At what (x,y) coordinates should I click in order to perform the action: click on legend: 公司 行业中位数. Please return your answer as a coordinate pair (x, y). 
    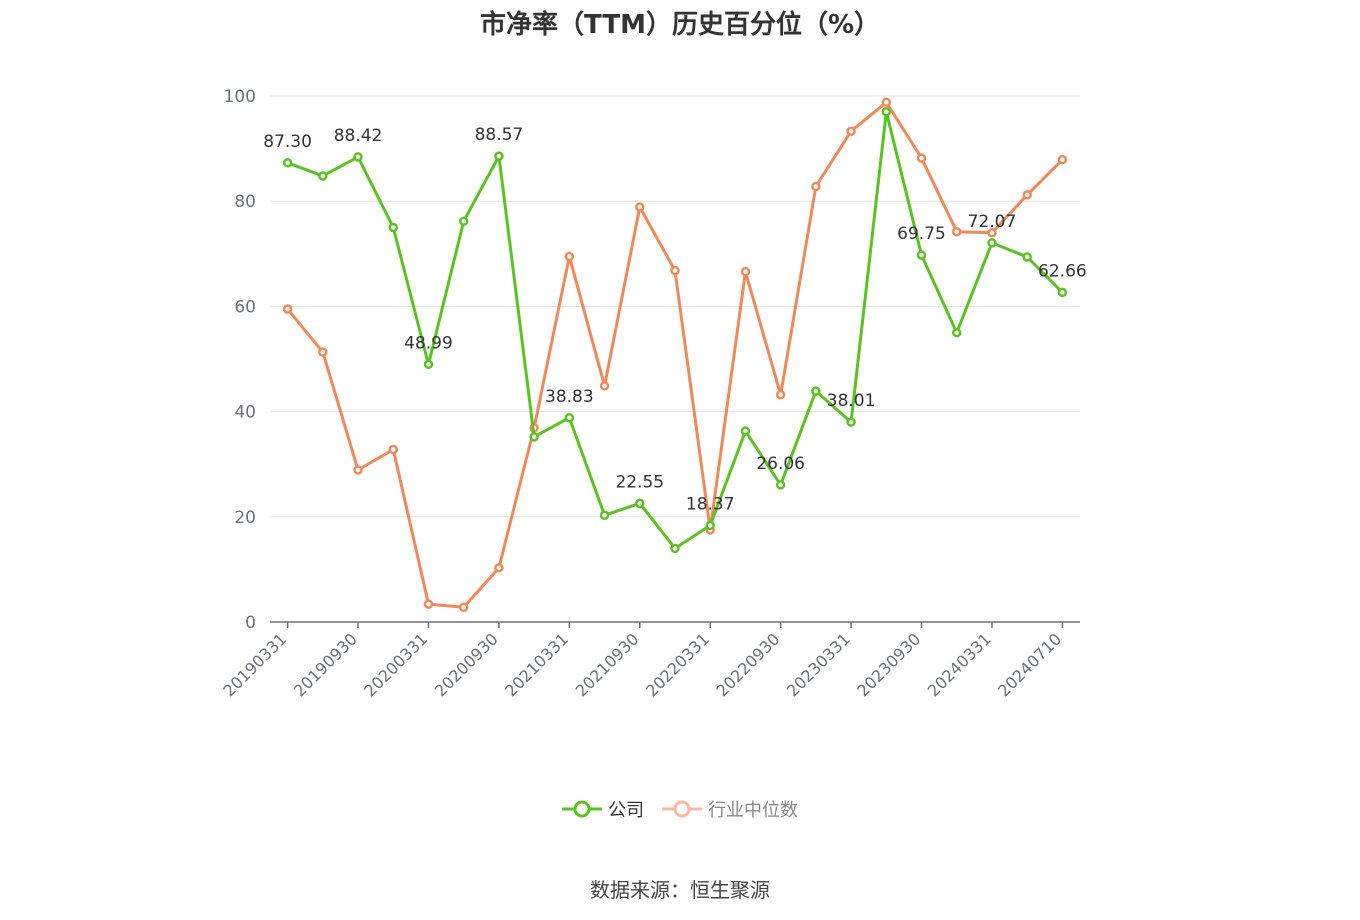
    Looking at the image, I should click on (680, 809).